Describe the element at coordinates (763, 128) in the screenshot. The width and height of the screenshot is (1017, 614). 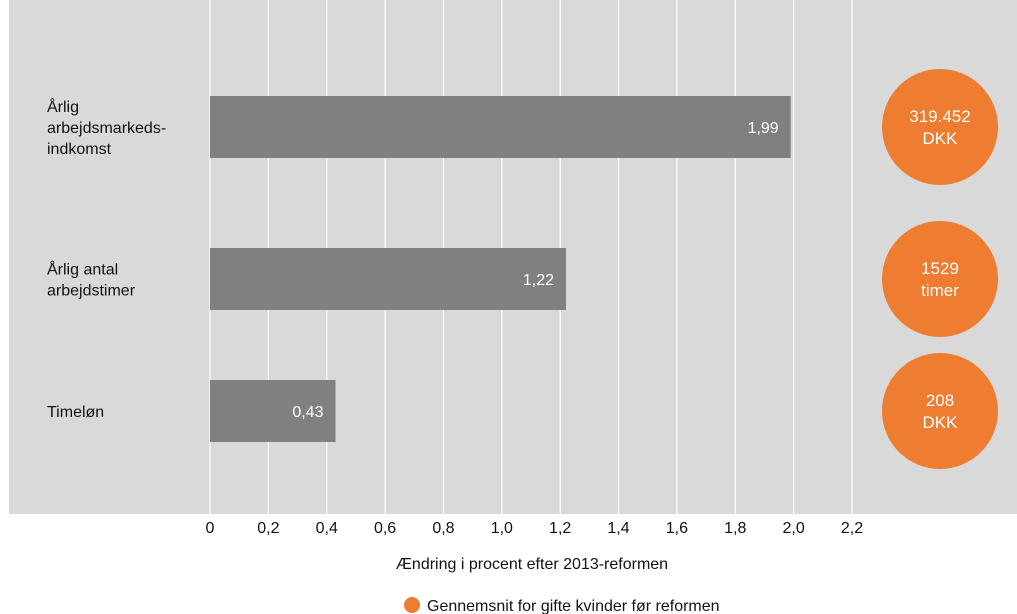
I see `bar-value-label: 1,99` at that location.